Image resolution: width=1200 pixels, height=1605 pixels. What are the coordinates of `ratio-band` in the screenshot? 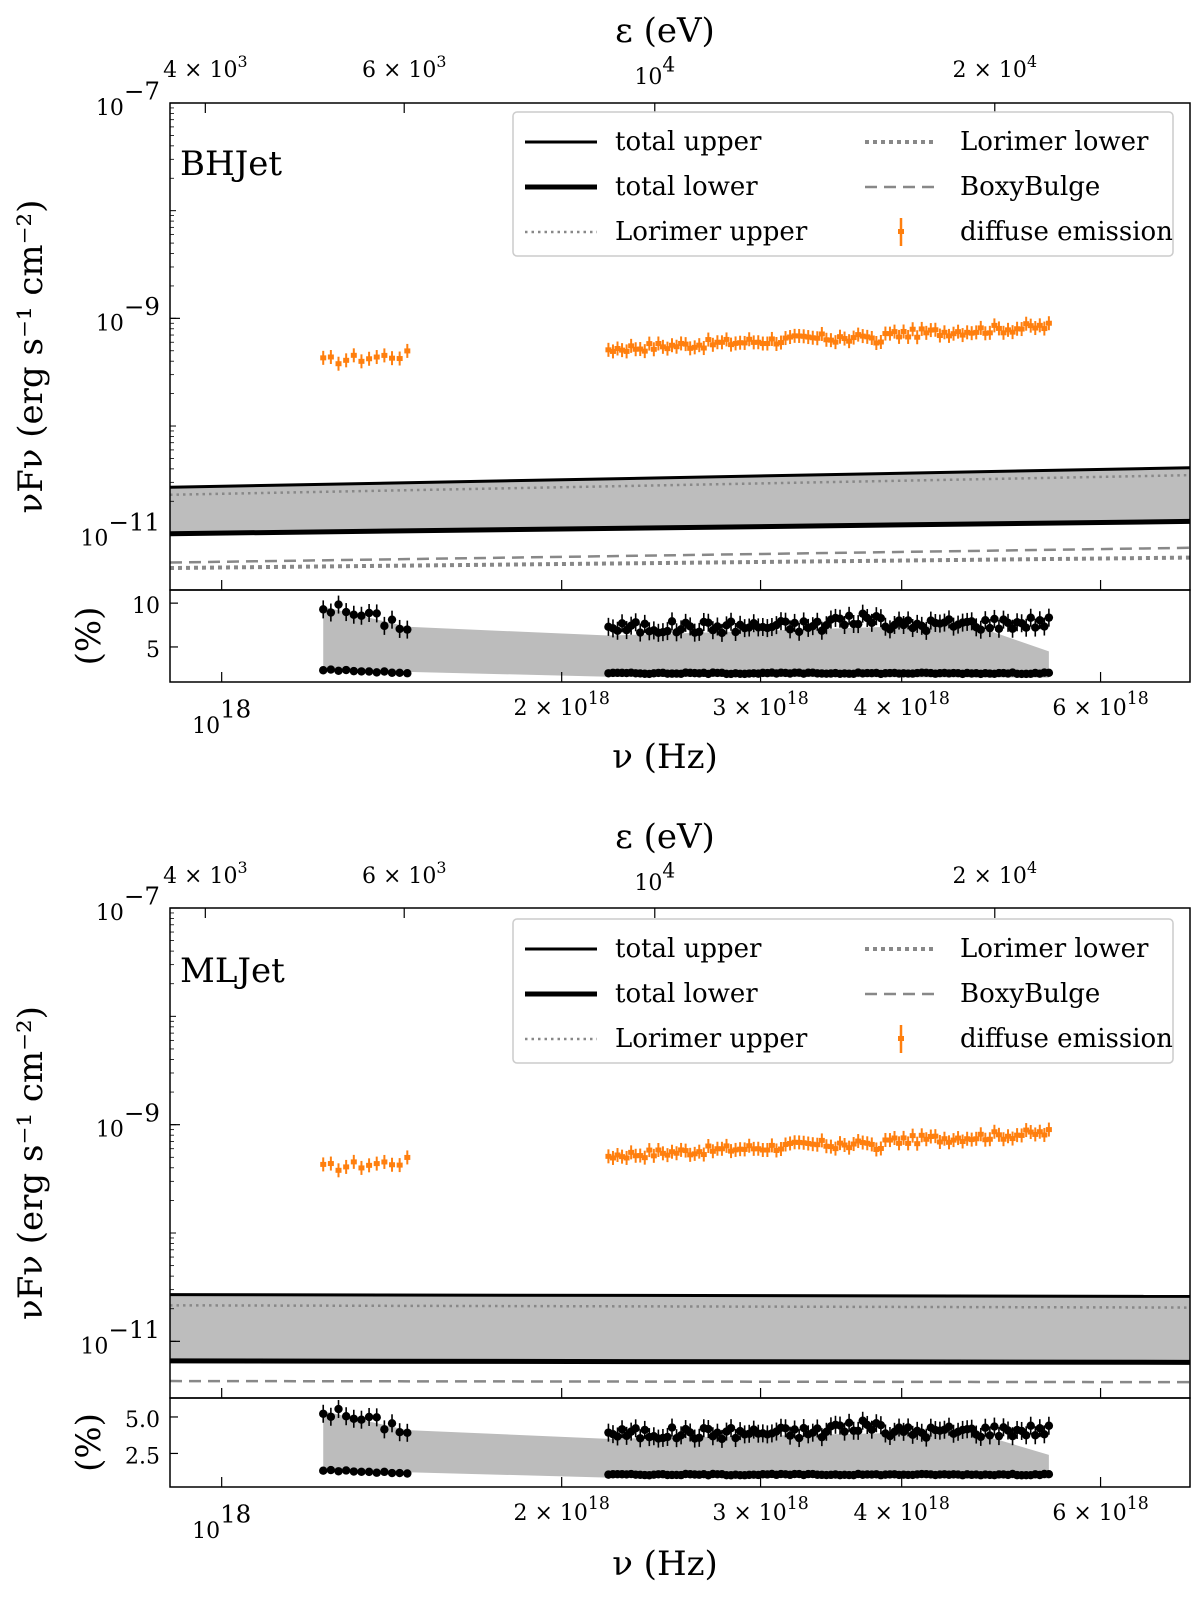 It's located at (686, 642).